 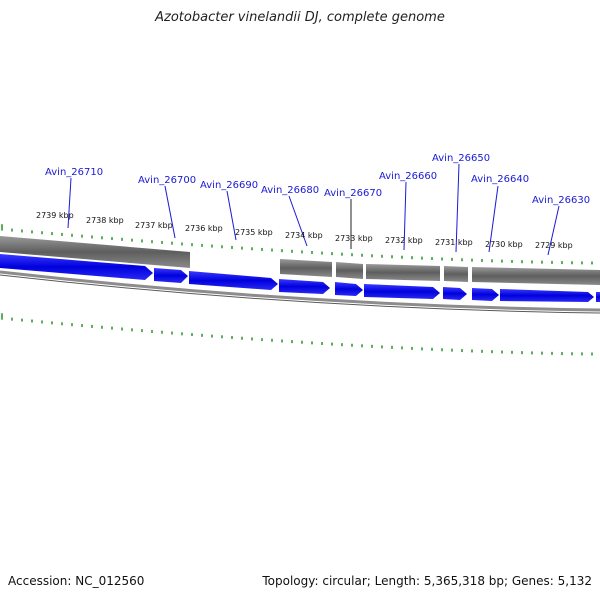 I want to click on genome-backbone, so click(x=300, y=291).